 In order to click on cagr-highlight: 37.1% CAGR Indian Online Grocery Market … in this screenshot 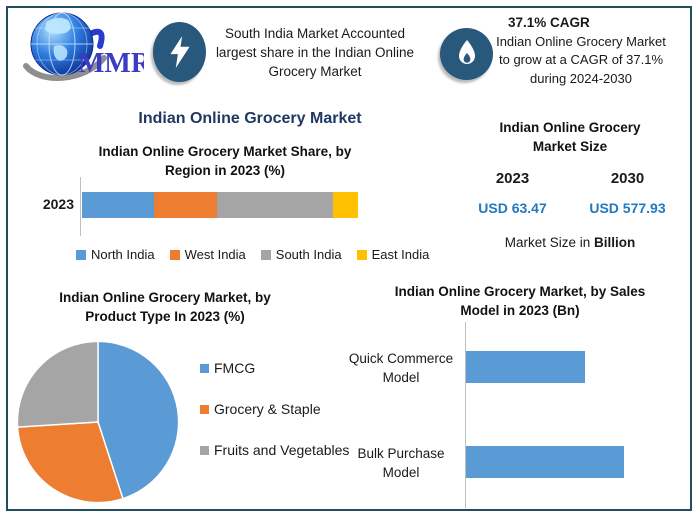, I will do `click(581, 51)`.